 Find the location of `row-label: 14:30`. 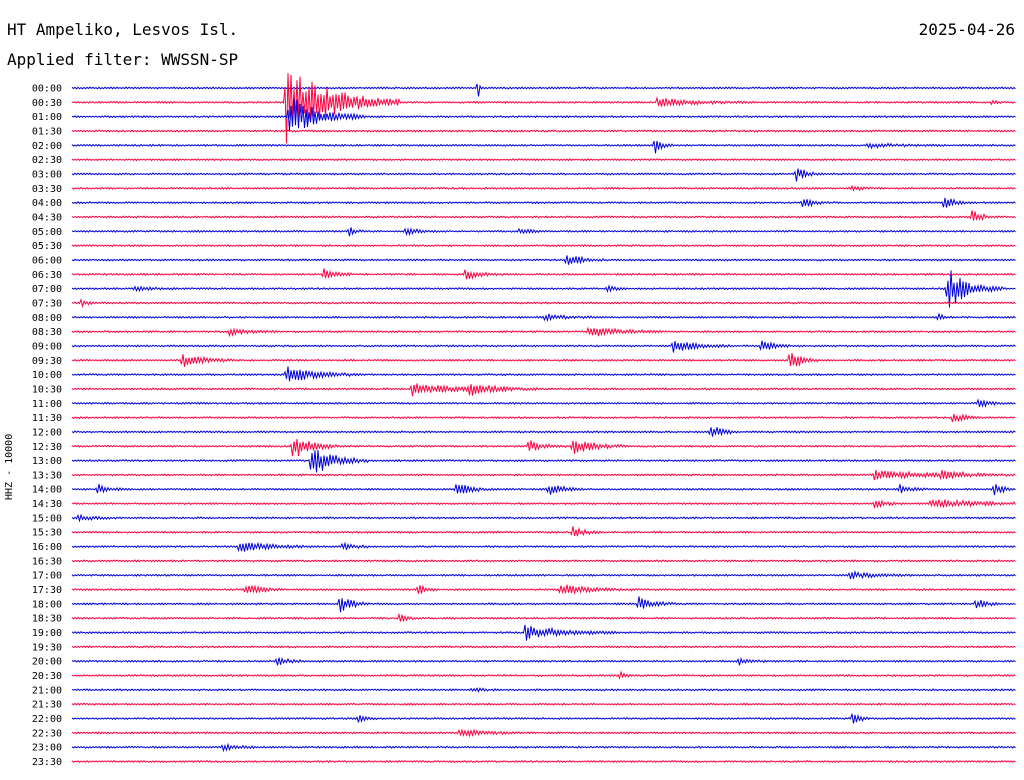

row-label: 14:30 is located at coordinates (47, 504).